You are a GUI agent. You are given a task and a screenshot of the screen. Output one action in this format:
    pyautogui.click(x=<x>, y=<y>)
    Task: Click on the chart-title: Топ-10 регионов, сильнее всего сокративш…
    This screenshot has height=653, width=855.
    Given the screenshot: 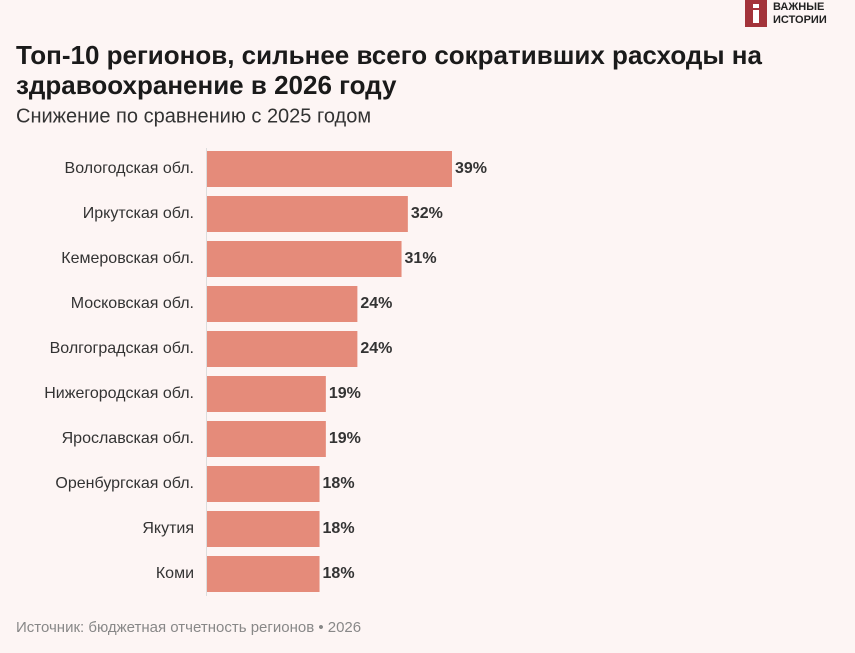 What is the action you would take?
    pyautogui.click(x=389, y=70)
    